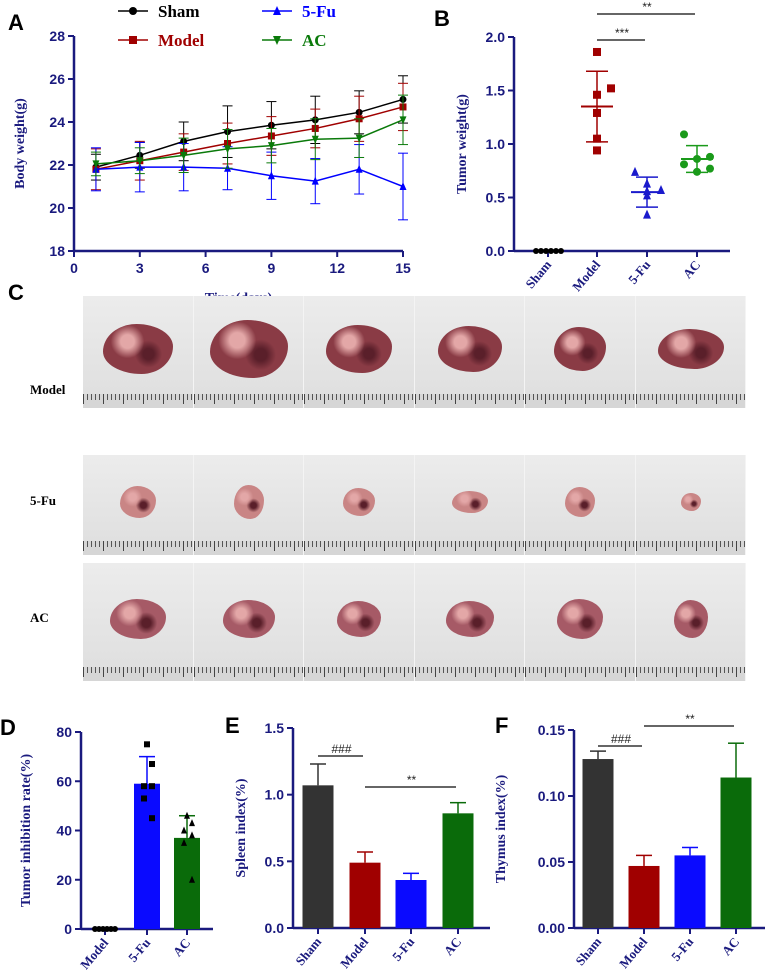 Image resolution: width=767 pixels, height=980 pixels. What do you see at coordinates (682, 949) in the screenshot?
I see `category-label: 5-Fu` at bounding box center [682, 949].